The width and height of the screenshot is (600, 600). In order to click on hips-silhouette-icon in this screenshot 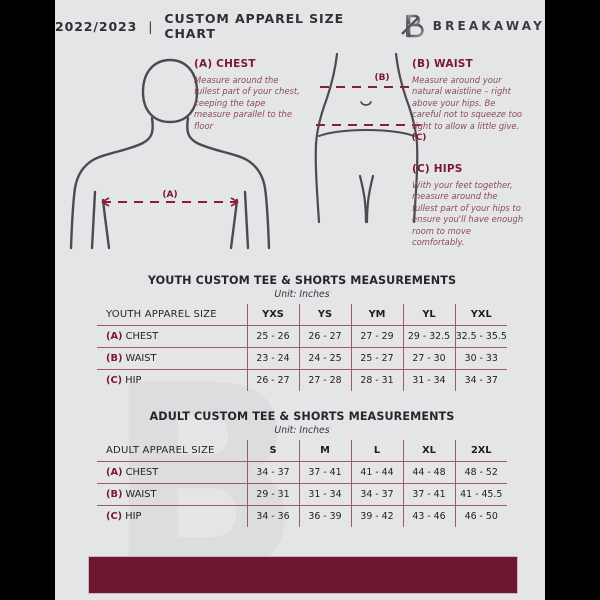, I will do `click(366, 138)`.